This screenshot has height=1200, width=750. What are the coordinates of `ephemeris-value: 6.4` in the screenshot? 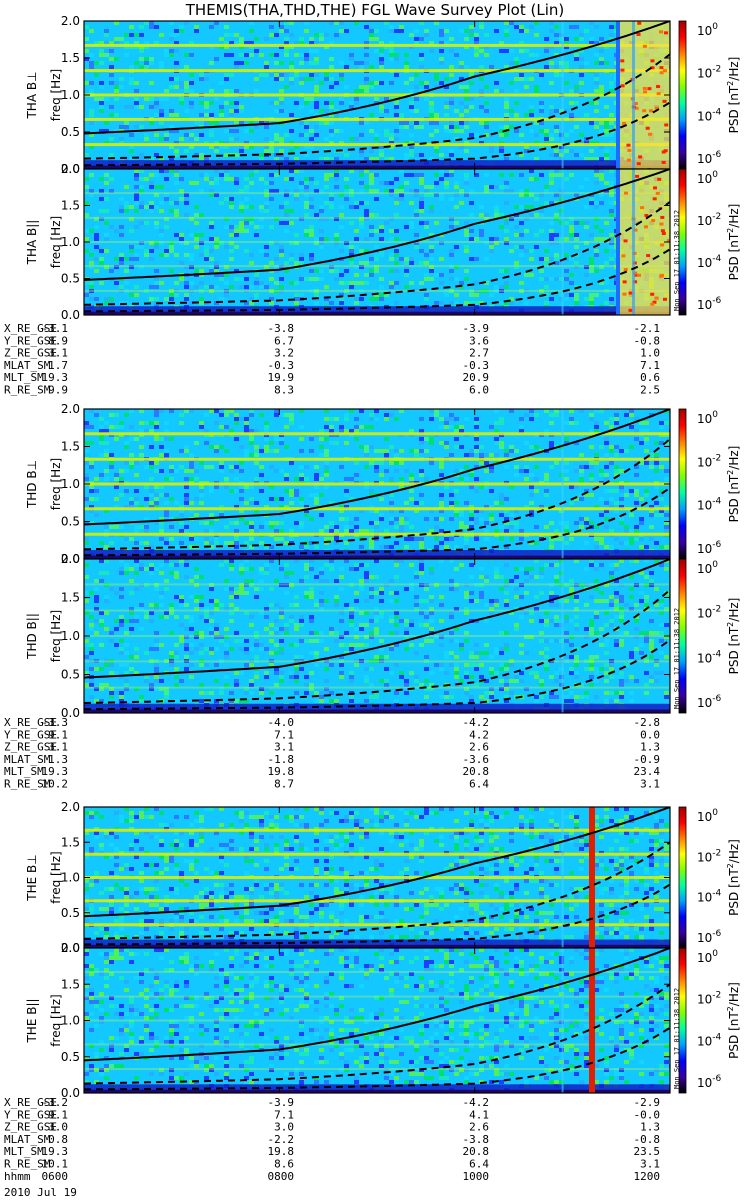 It's located at (479, 1164).